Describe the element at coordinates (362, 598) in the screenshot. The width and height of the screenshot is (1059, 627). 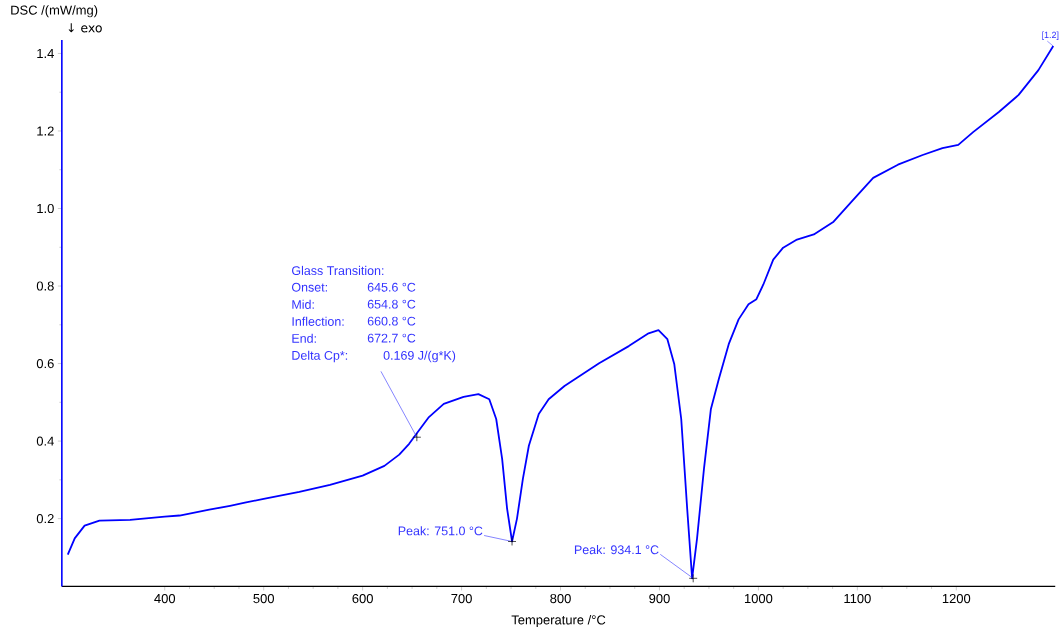
I see `x-tick-label: 600` at that location.